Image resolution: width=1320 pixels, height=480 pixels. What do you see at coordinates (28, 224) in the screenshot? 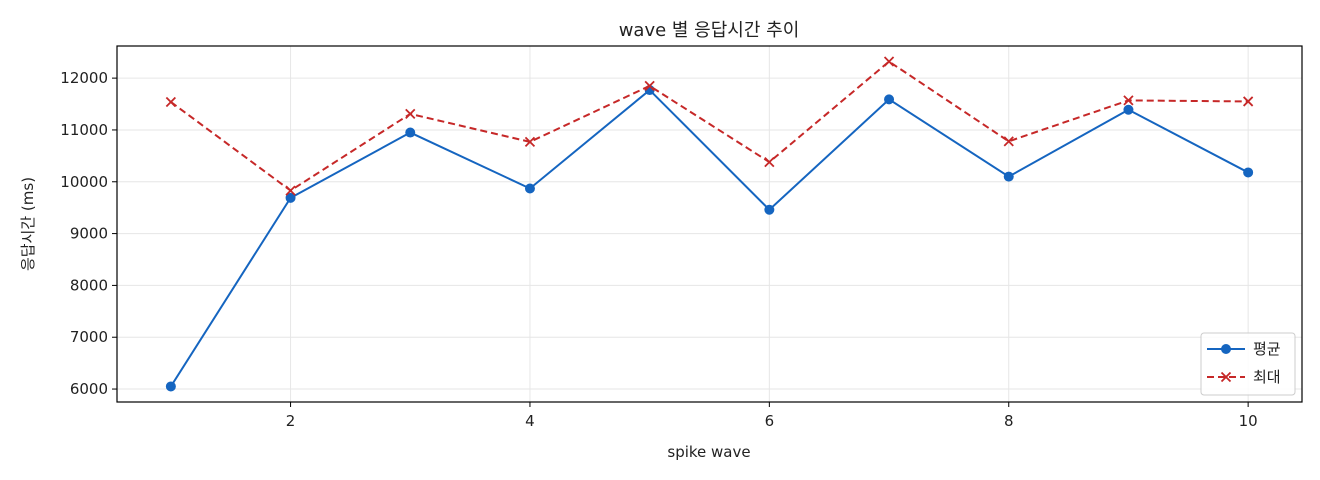
I see `y-axis-label: 응답시간 (ms)` at bounding box center [28, 224].